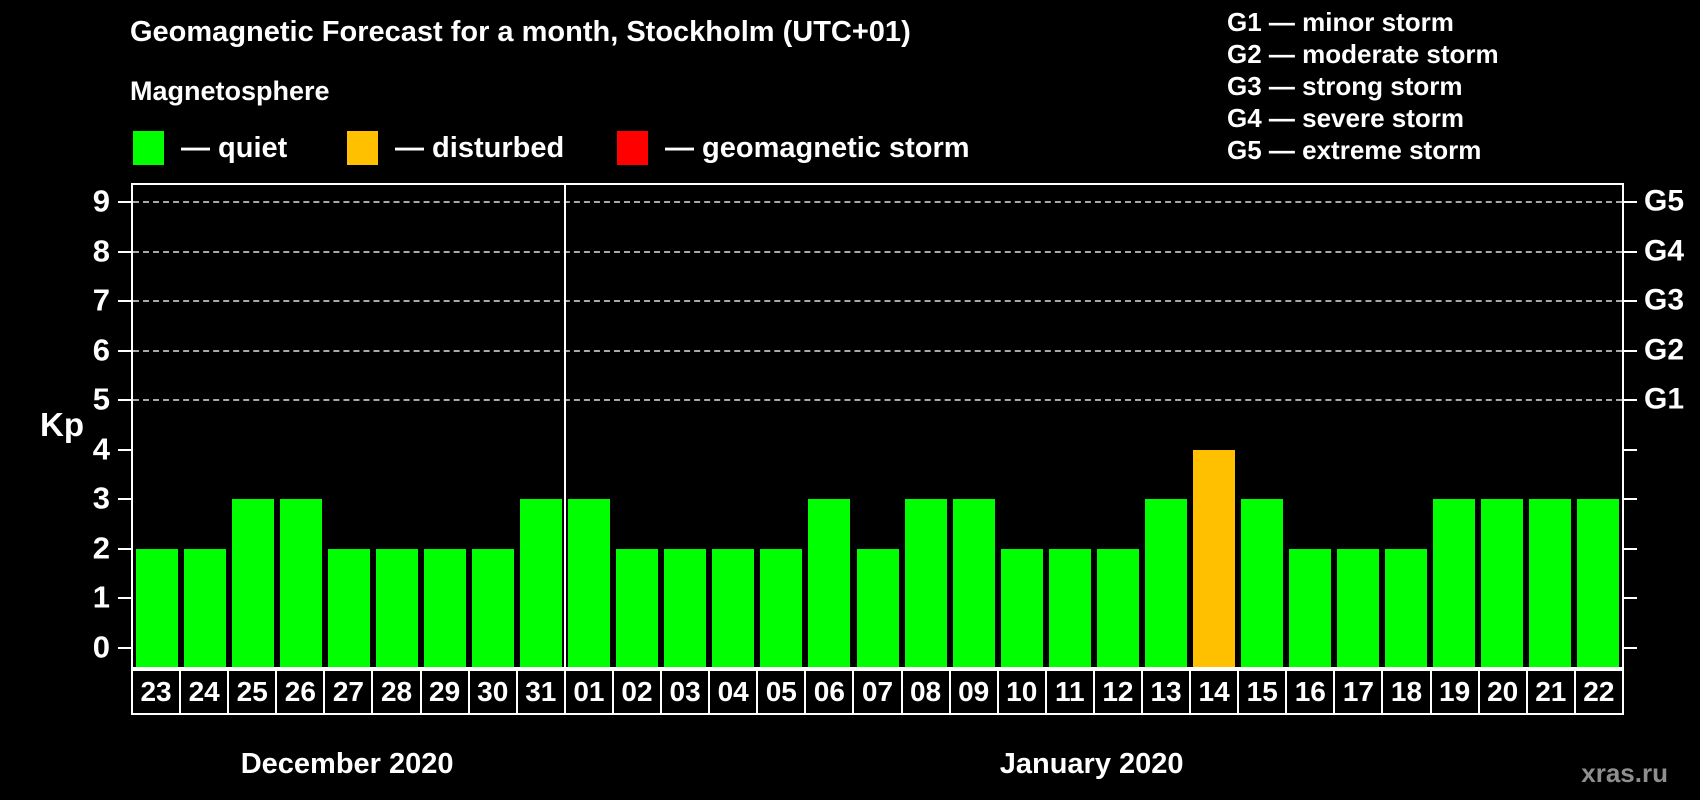  I want to click on y-tick-label-3: 3, so click(101, 498).